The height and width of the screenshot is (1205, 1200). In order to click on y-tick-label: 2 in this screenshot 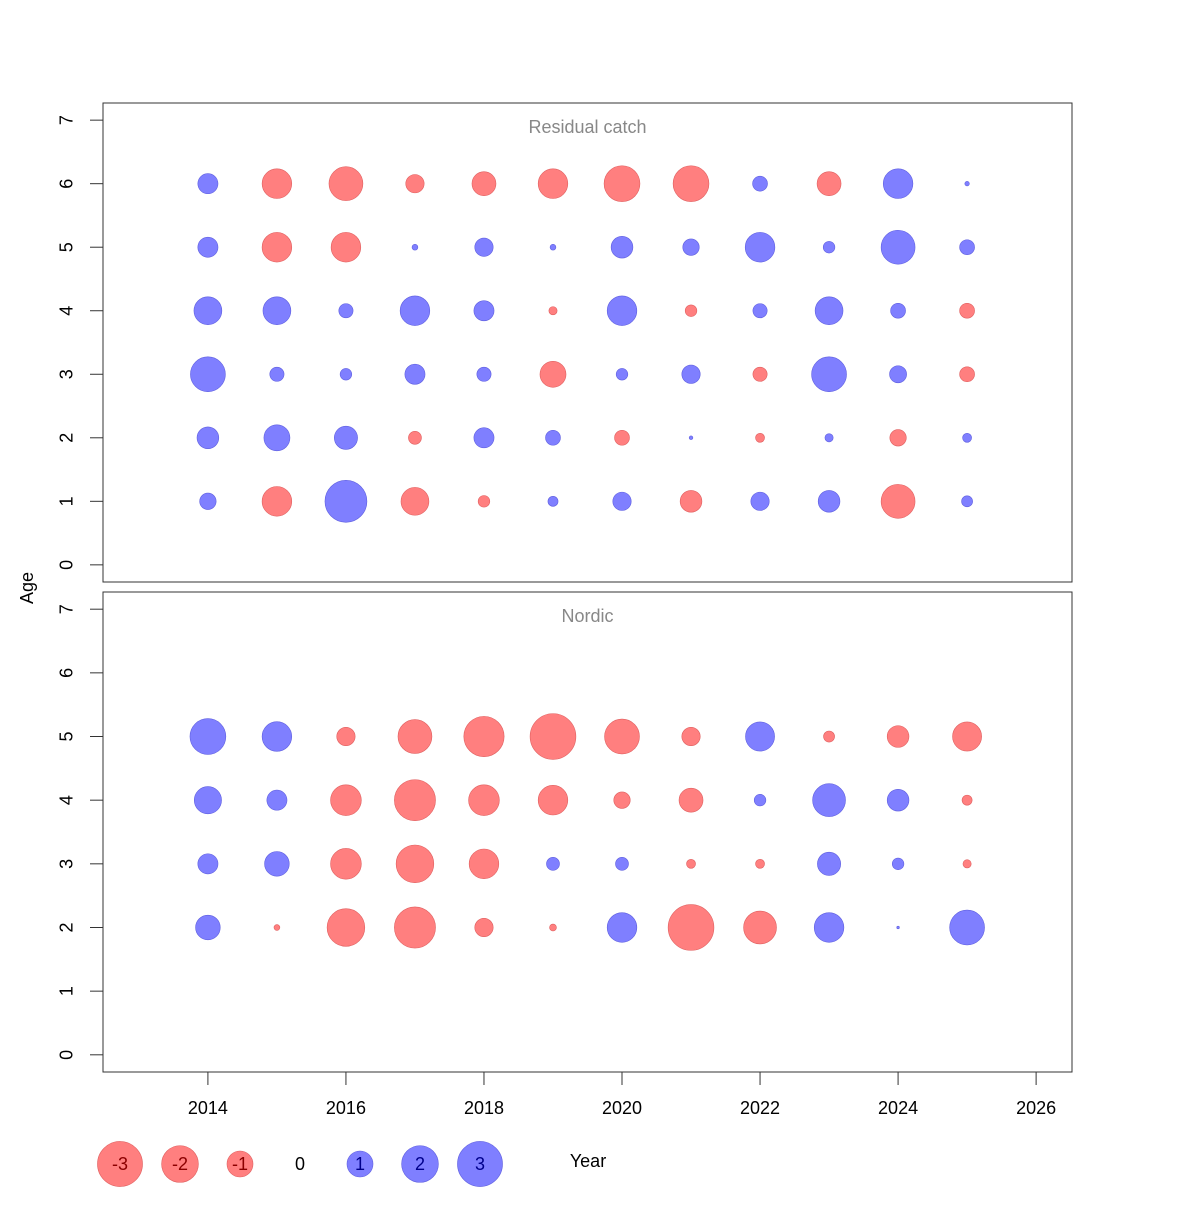, I will do `click(67, 438)`.